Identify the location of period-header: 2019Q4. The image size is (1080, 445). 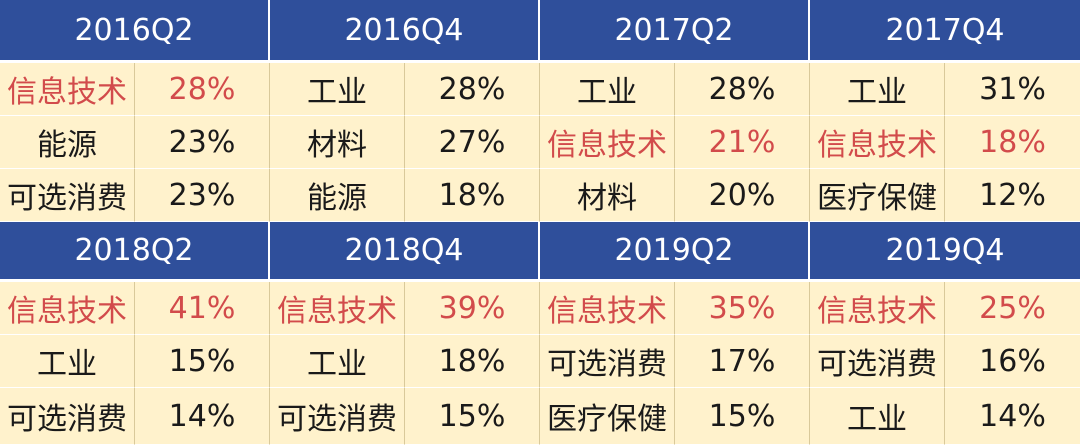
(945, 252).